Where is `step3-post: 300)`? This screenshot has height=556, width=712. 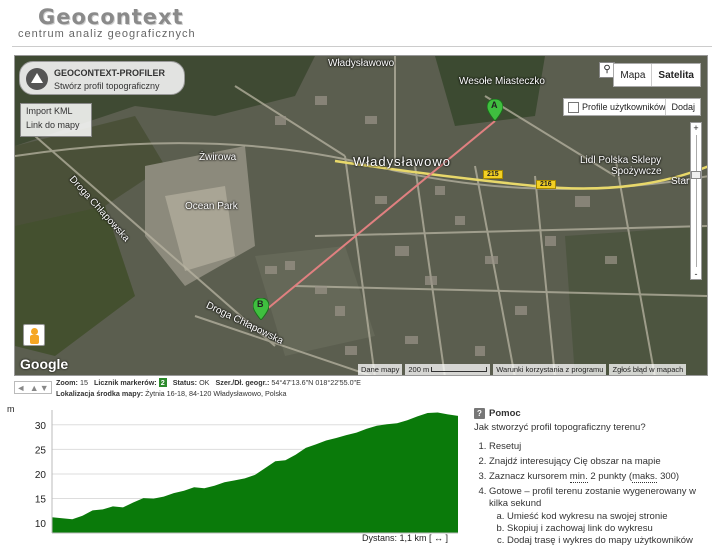 step3-post: 300) is located at coordinates (668, 476).